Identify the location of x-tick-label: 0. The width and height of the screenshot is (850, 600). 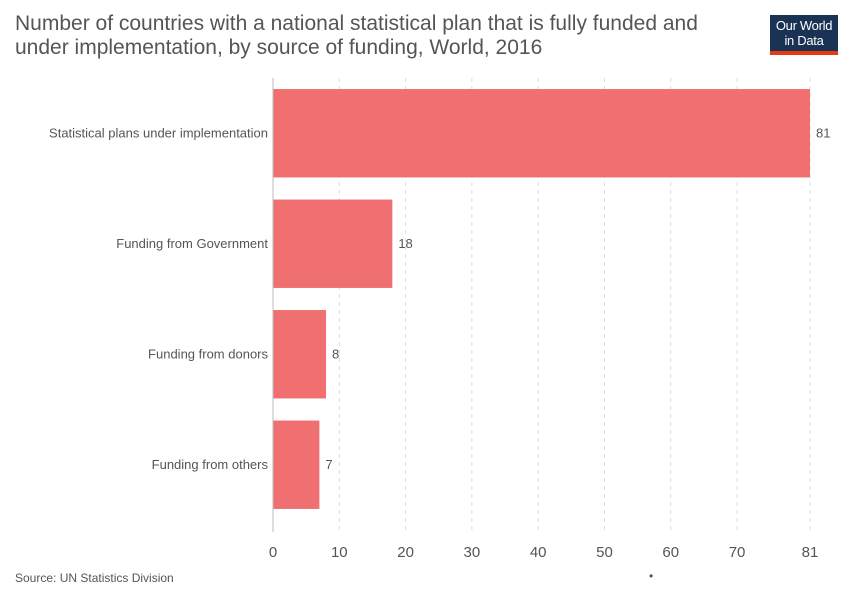
(273, 552).